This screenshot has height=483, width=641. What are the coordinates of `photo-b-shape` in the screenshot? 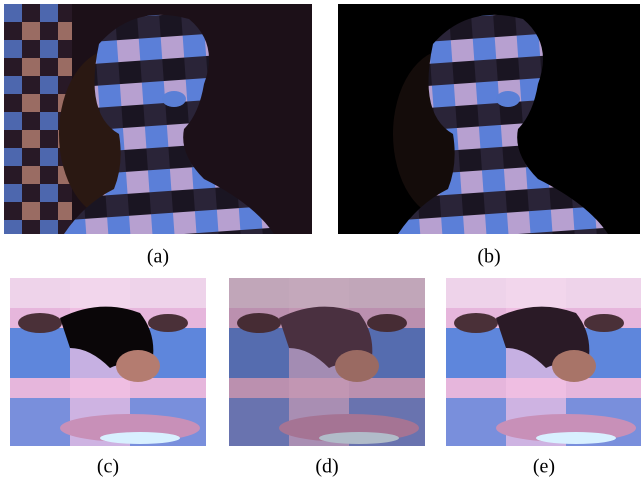 It's located at (508, 99).